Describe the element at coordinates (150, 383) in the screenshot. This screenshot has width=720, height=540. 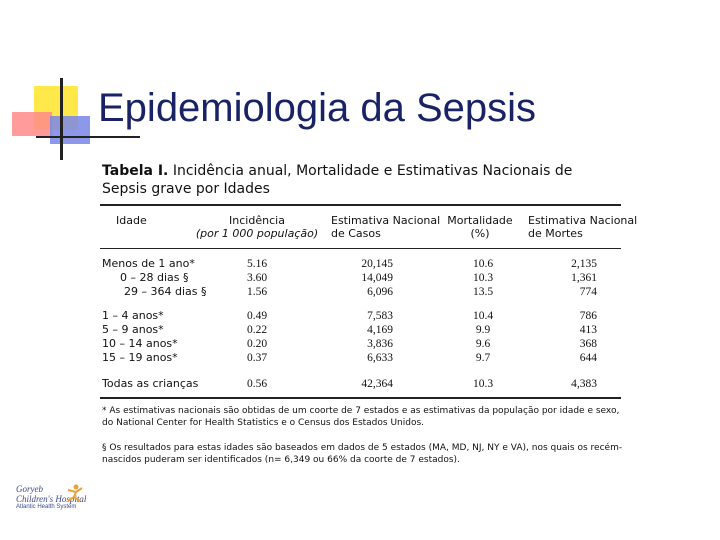
I see `row-label: Todas as crianças` at that location.